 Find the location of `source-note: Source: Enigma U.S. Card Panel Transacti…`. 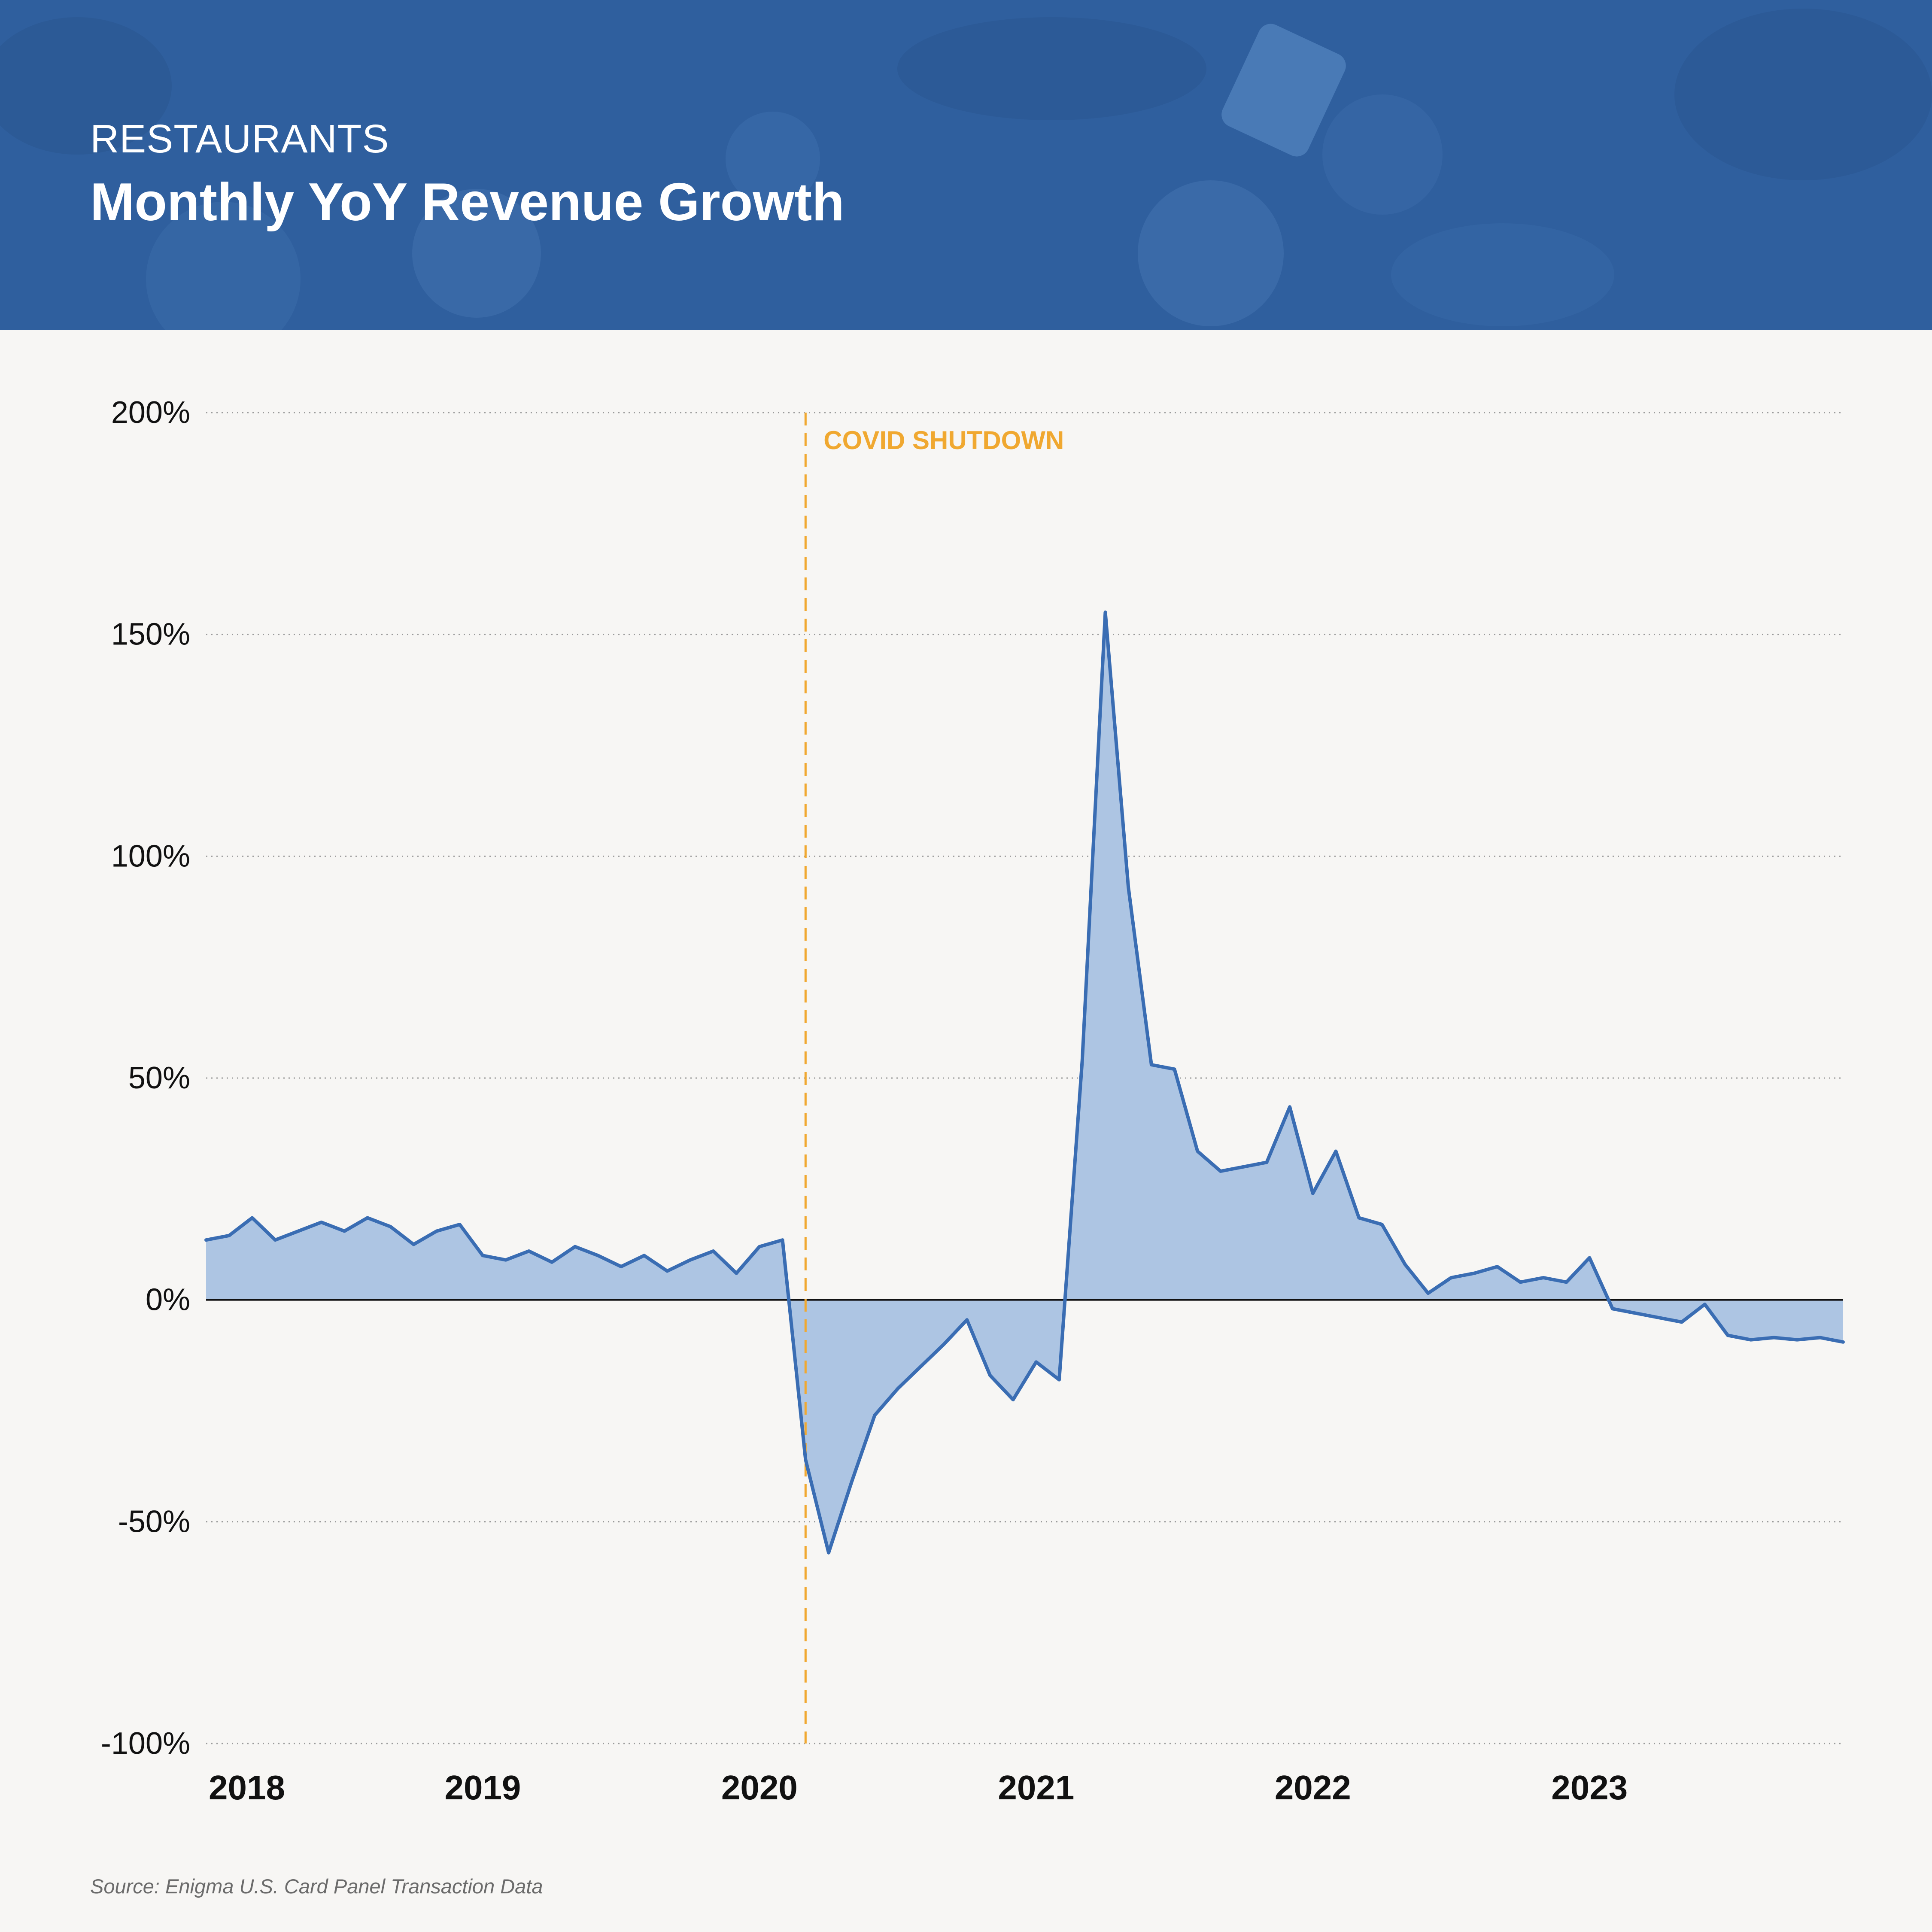

source-note: Source: Enigma U.S. Card Panel Transacti… is located at coordinates (316, 1887).